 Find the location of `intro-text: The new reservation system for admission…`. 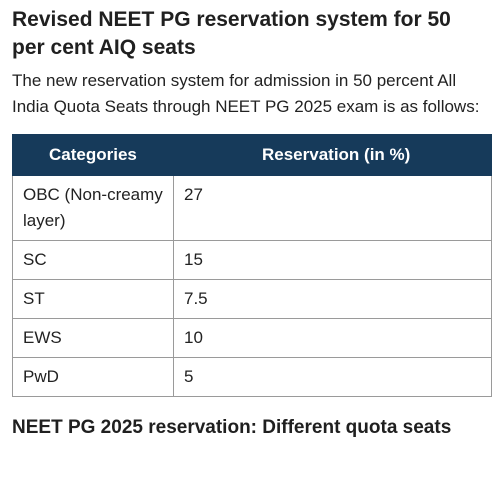

intro-text: The new reservation system for admission… is located at coordinates (246, 93).